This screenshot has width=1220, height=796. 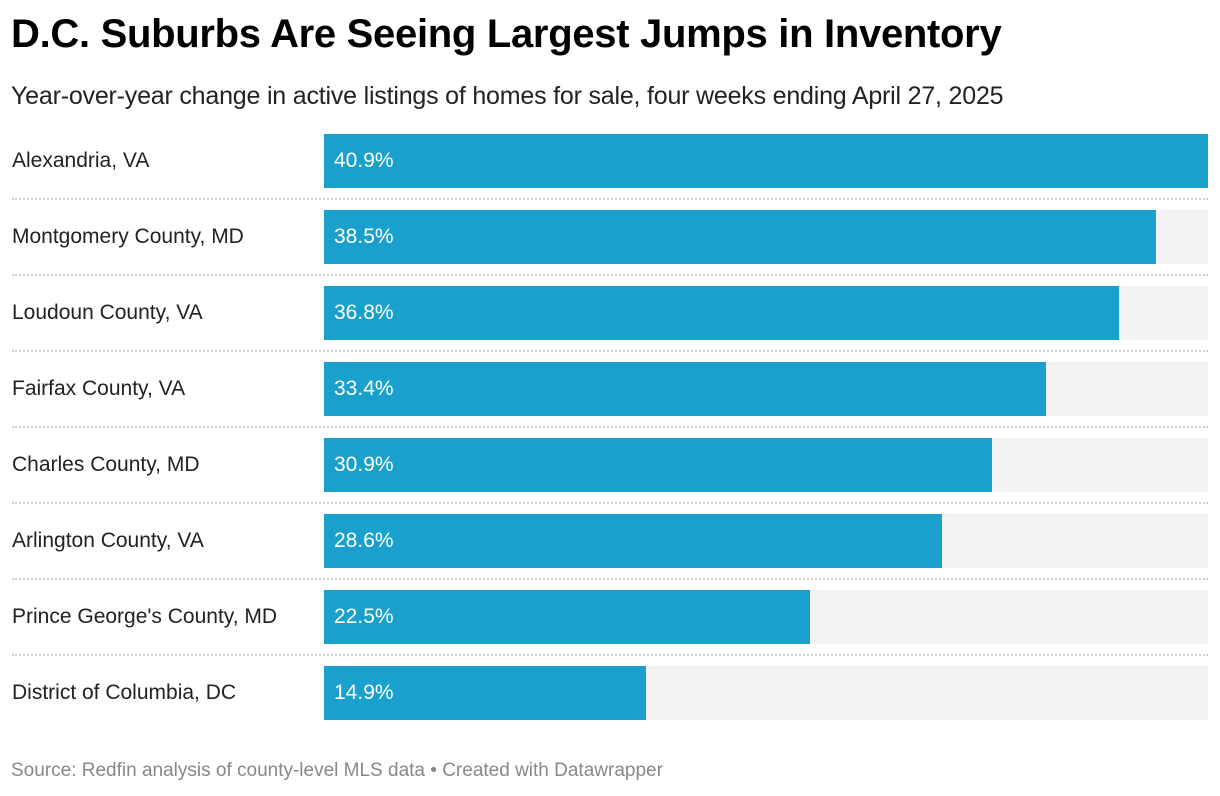 I want to click on category-label: Prince George's County, MD, so click(x=145, y=616).